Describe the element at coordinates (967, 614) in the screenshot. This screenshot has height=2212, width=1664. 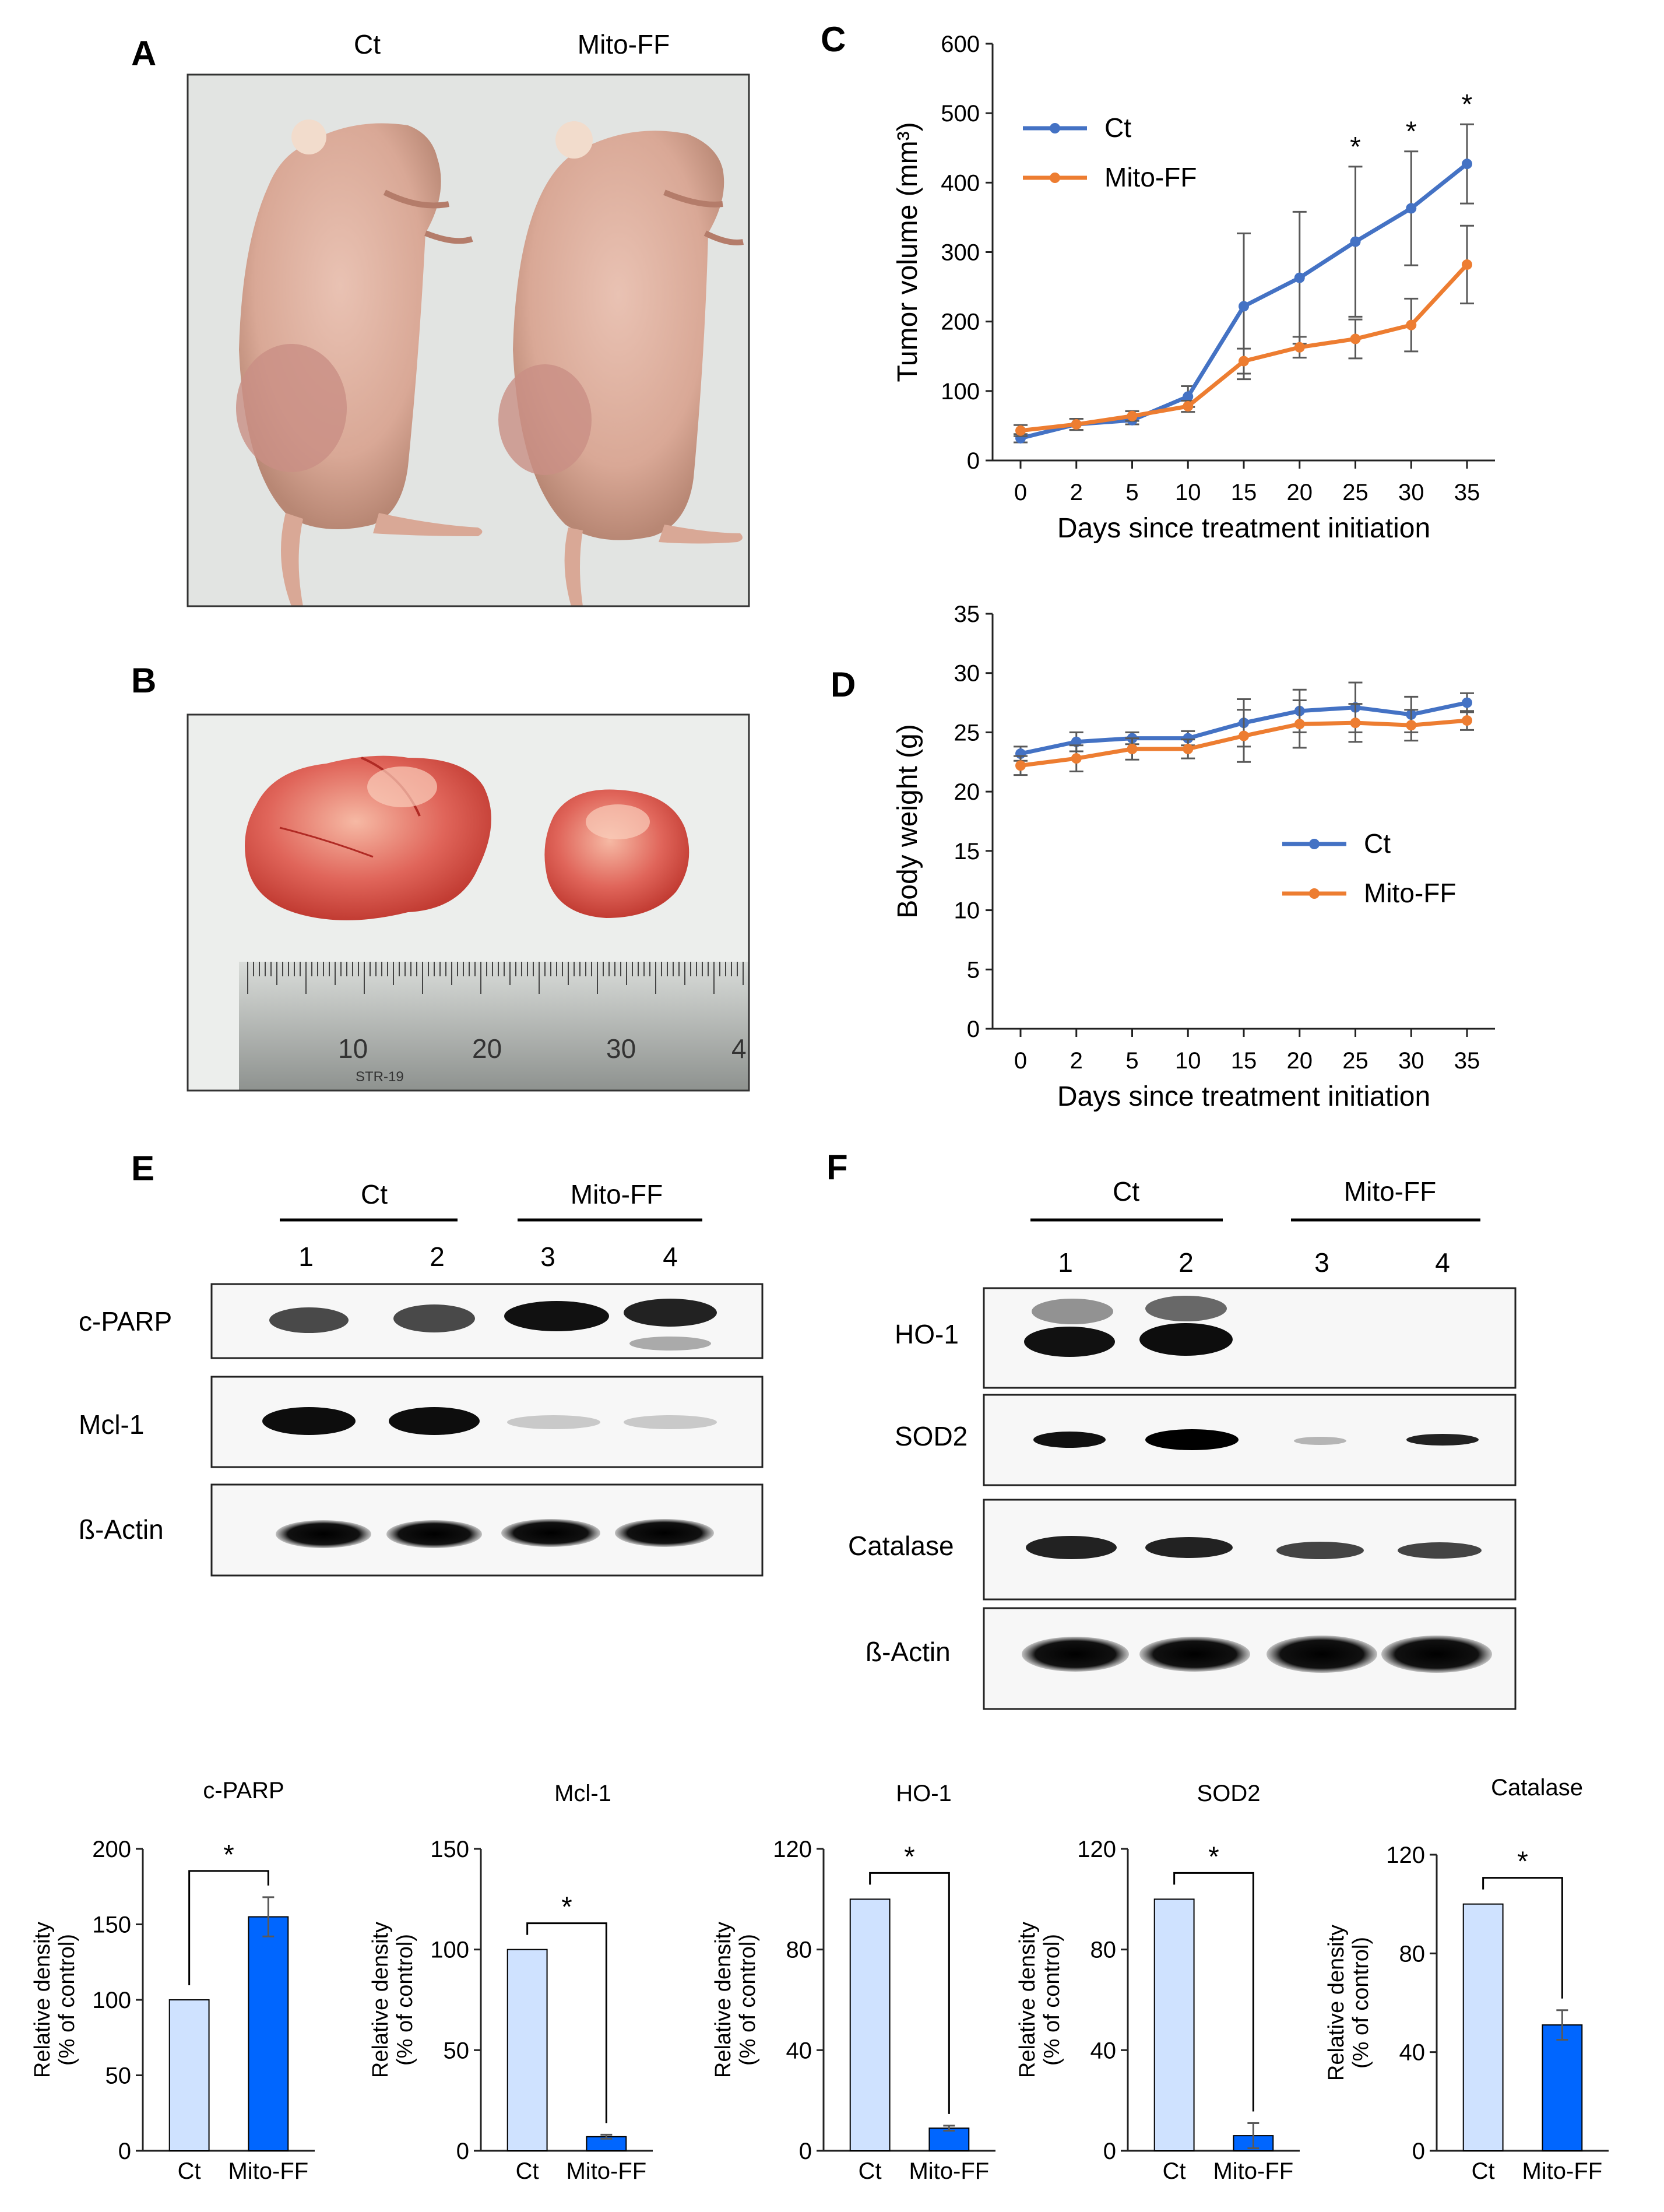
I see `y-tick-label: 35` at that location.